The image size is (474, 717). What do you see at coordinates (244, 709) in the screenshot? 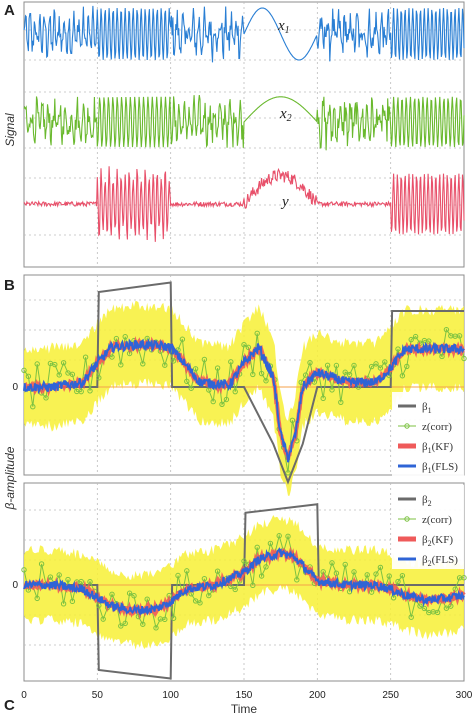
I see `x-axis-title: Time` at bounding box center [244, 709].